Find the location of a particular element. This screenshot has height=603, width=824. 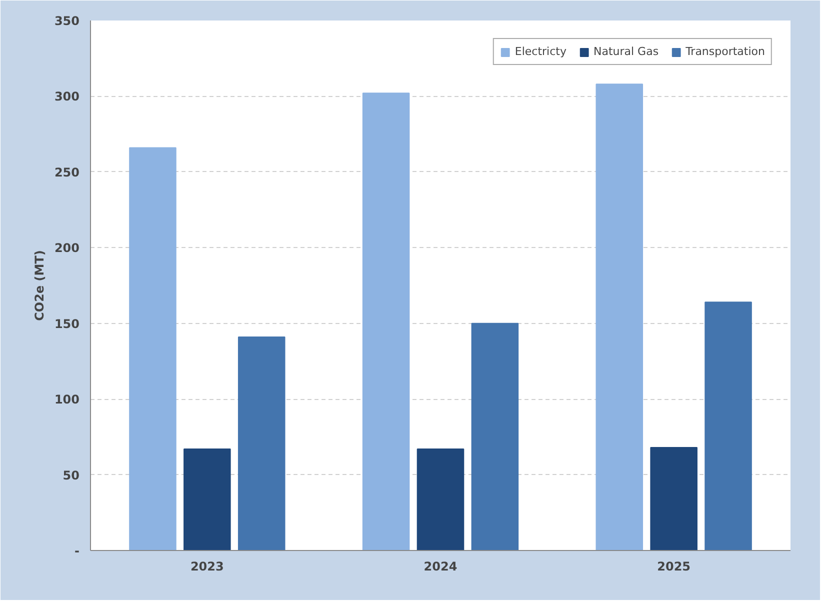

y-tick-label: 350 is located at coordinates (67, 21).